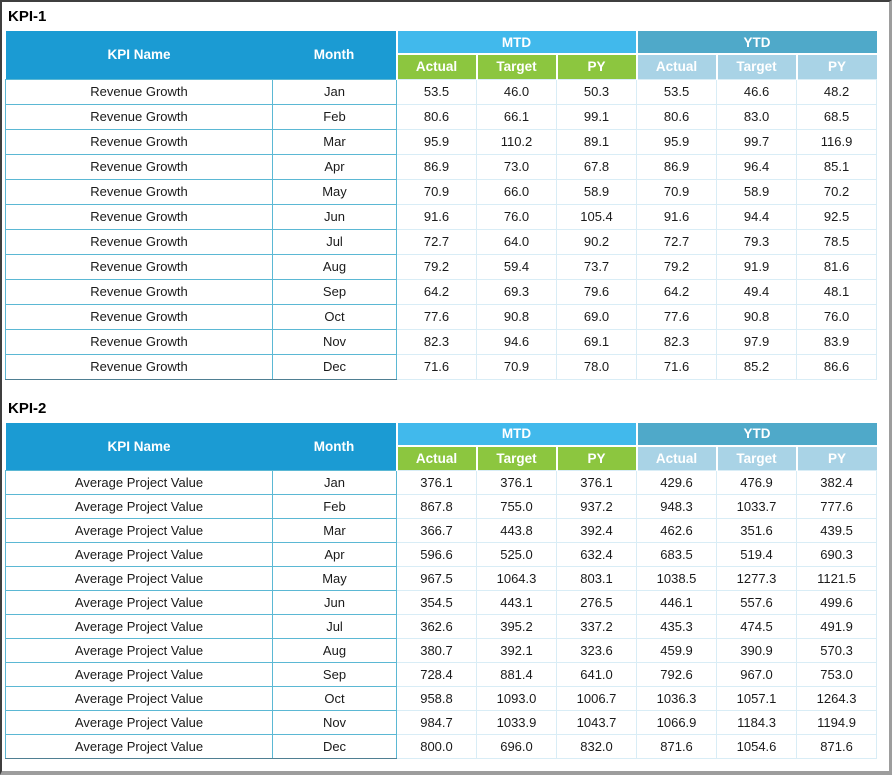 Image resolution: width=892 pixels, height=775 pixels. Describe the element at coordinates (516, 578) in the screenshot. I see `value-cell: 1064.3` at that location.